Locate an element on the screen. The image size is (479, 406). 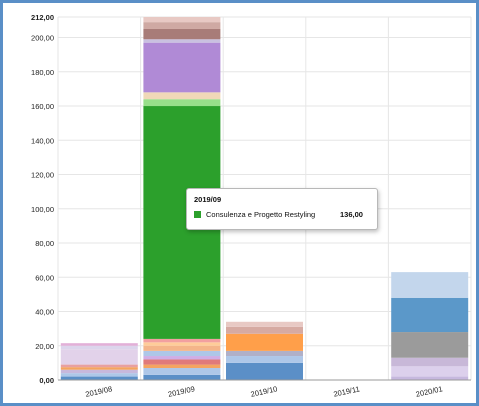
y-tick-label: 60,00 is located at coordinates (44, 277).